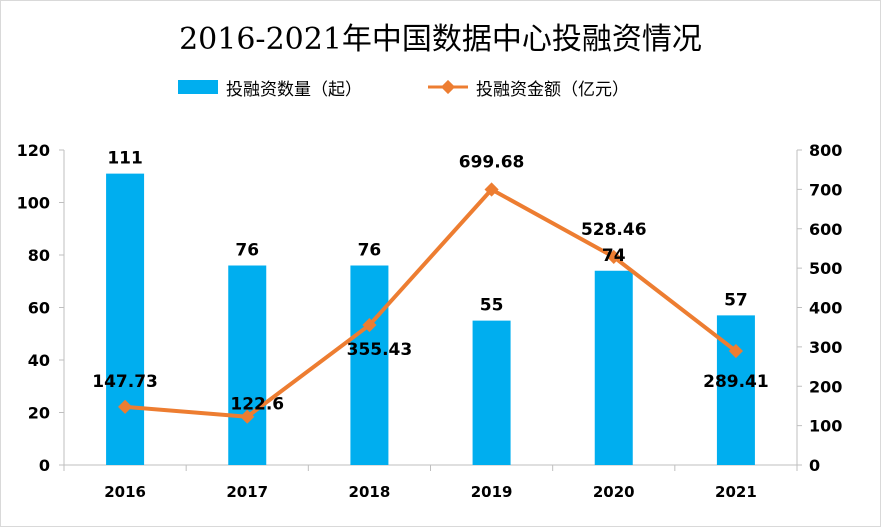 Image resolution: width=881 pixels, height=527 pixels. What do you see at coordinates (825, 189) in the screenshot?
I see `y-right-tick-label: 700` at bounding box center [825, 189].